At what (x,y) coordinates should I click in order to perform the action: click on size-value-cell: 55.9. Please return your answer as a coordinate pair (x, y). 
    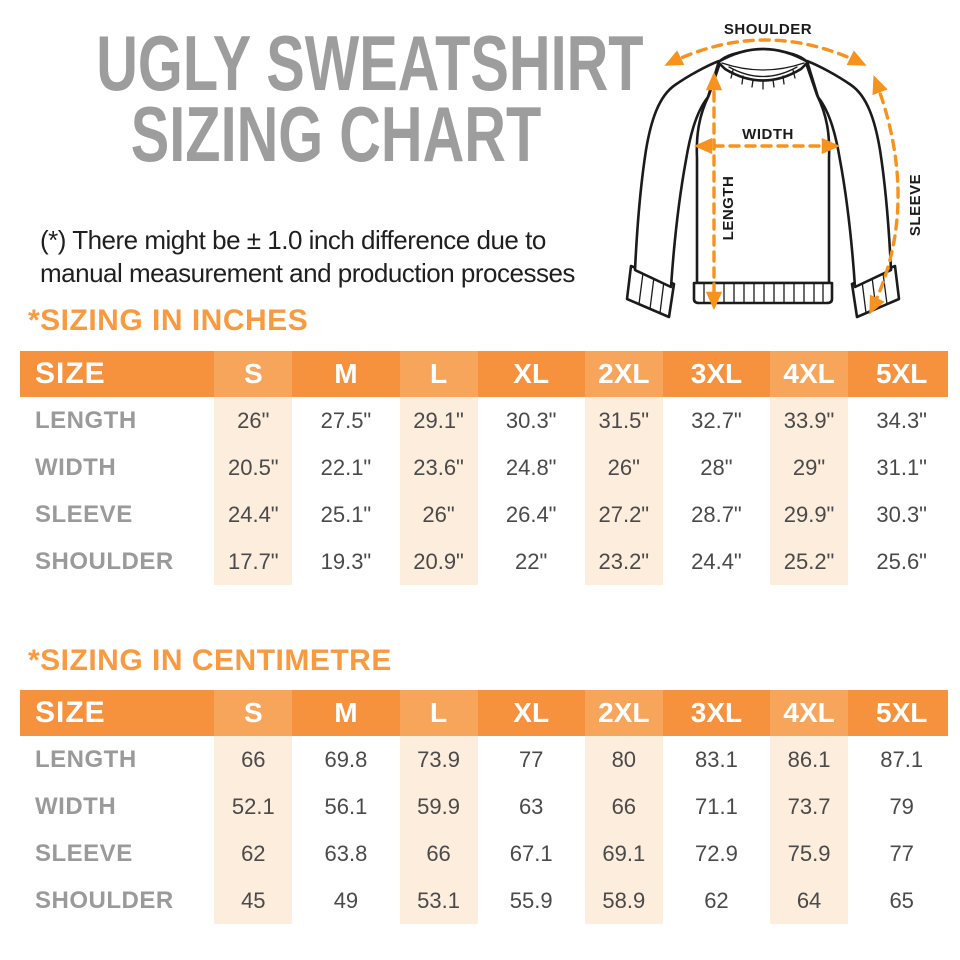
    Looking at the image, I should click on (531, 900).